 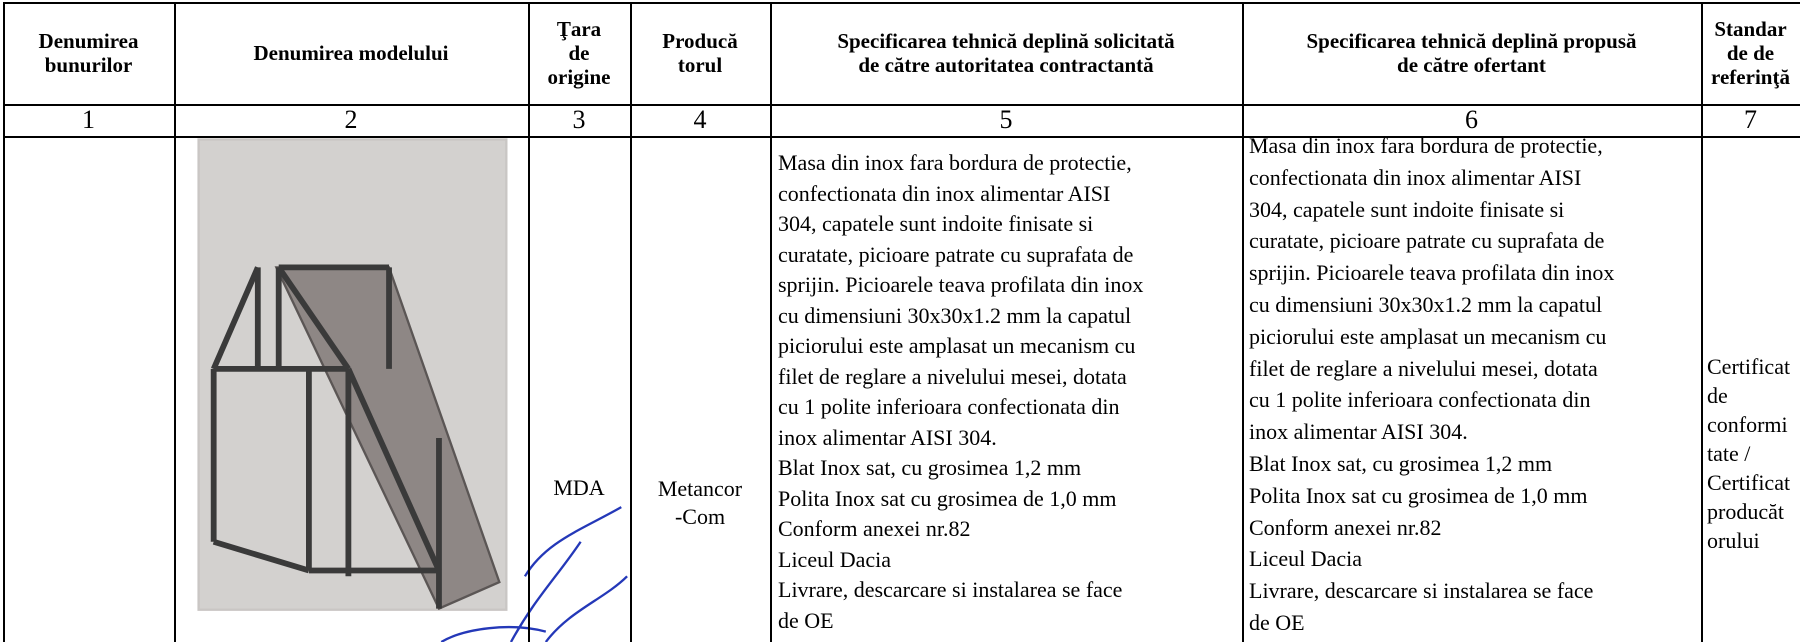 I want to click on header-cell: Denumirea modelului, so click(x=351, y=53).